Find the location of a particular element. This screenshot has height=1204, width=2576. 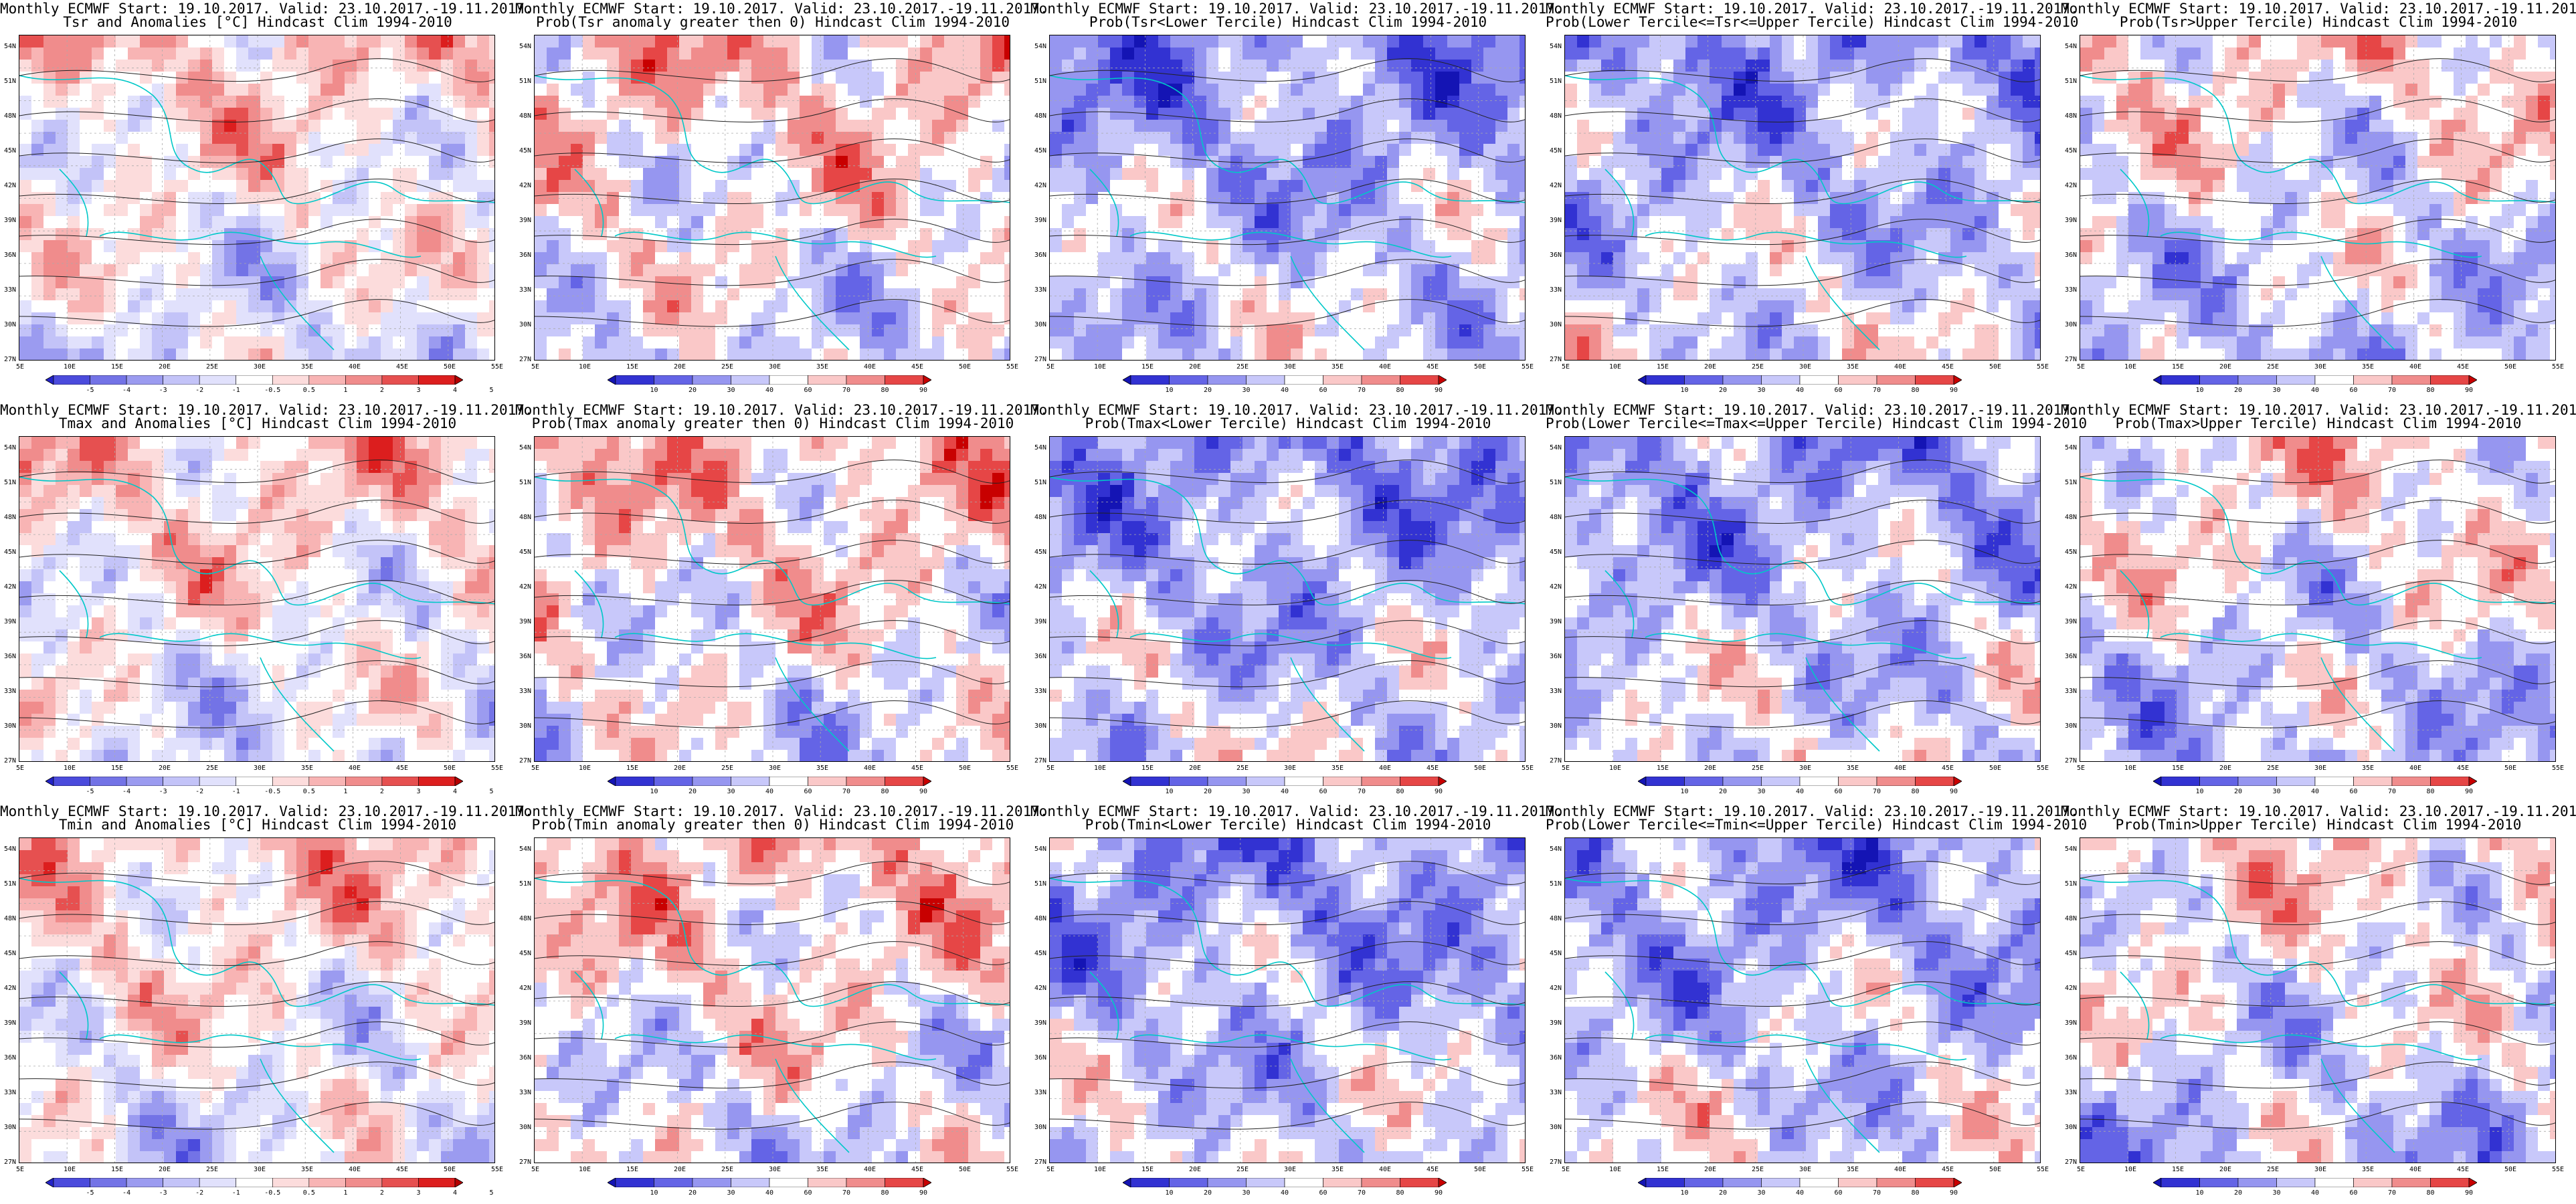

color-scale-tick: -1 is located at coordinates (236, 791).